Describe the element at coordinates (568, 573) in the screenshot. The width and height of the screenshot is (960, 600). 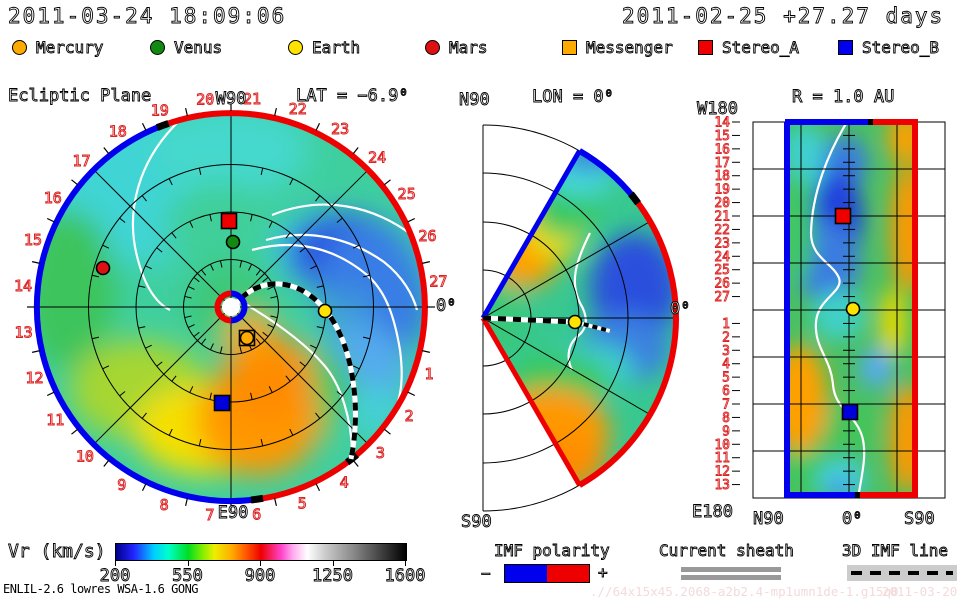
I see `imf-positive-swatch` at that location.